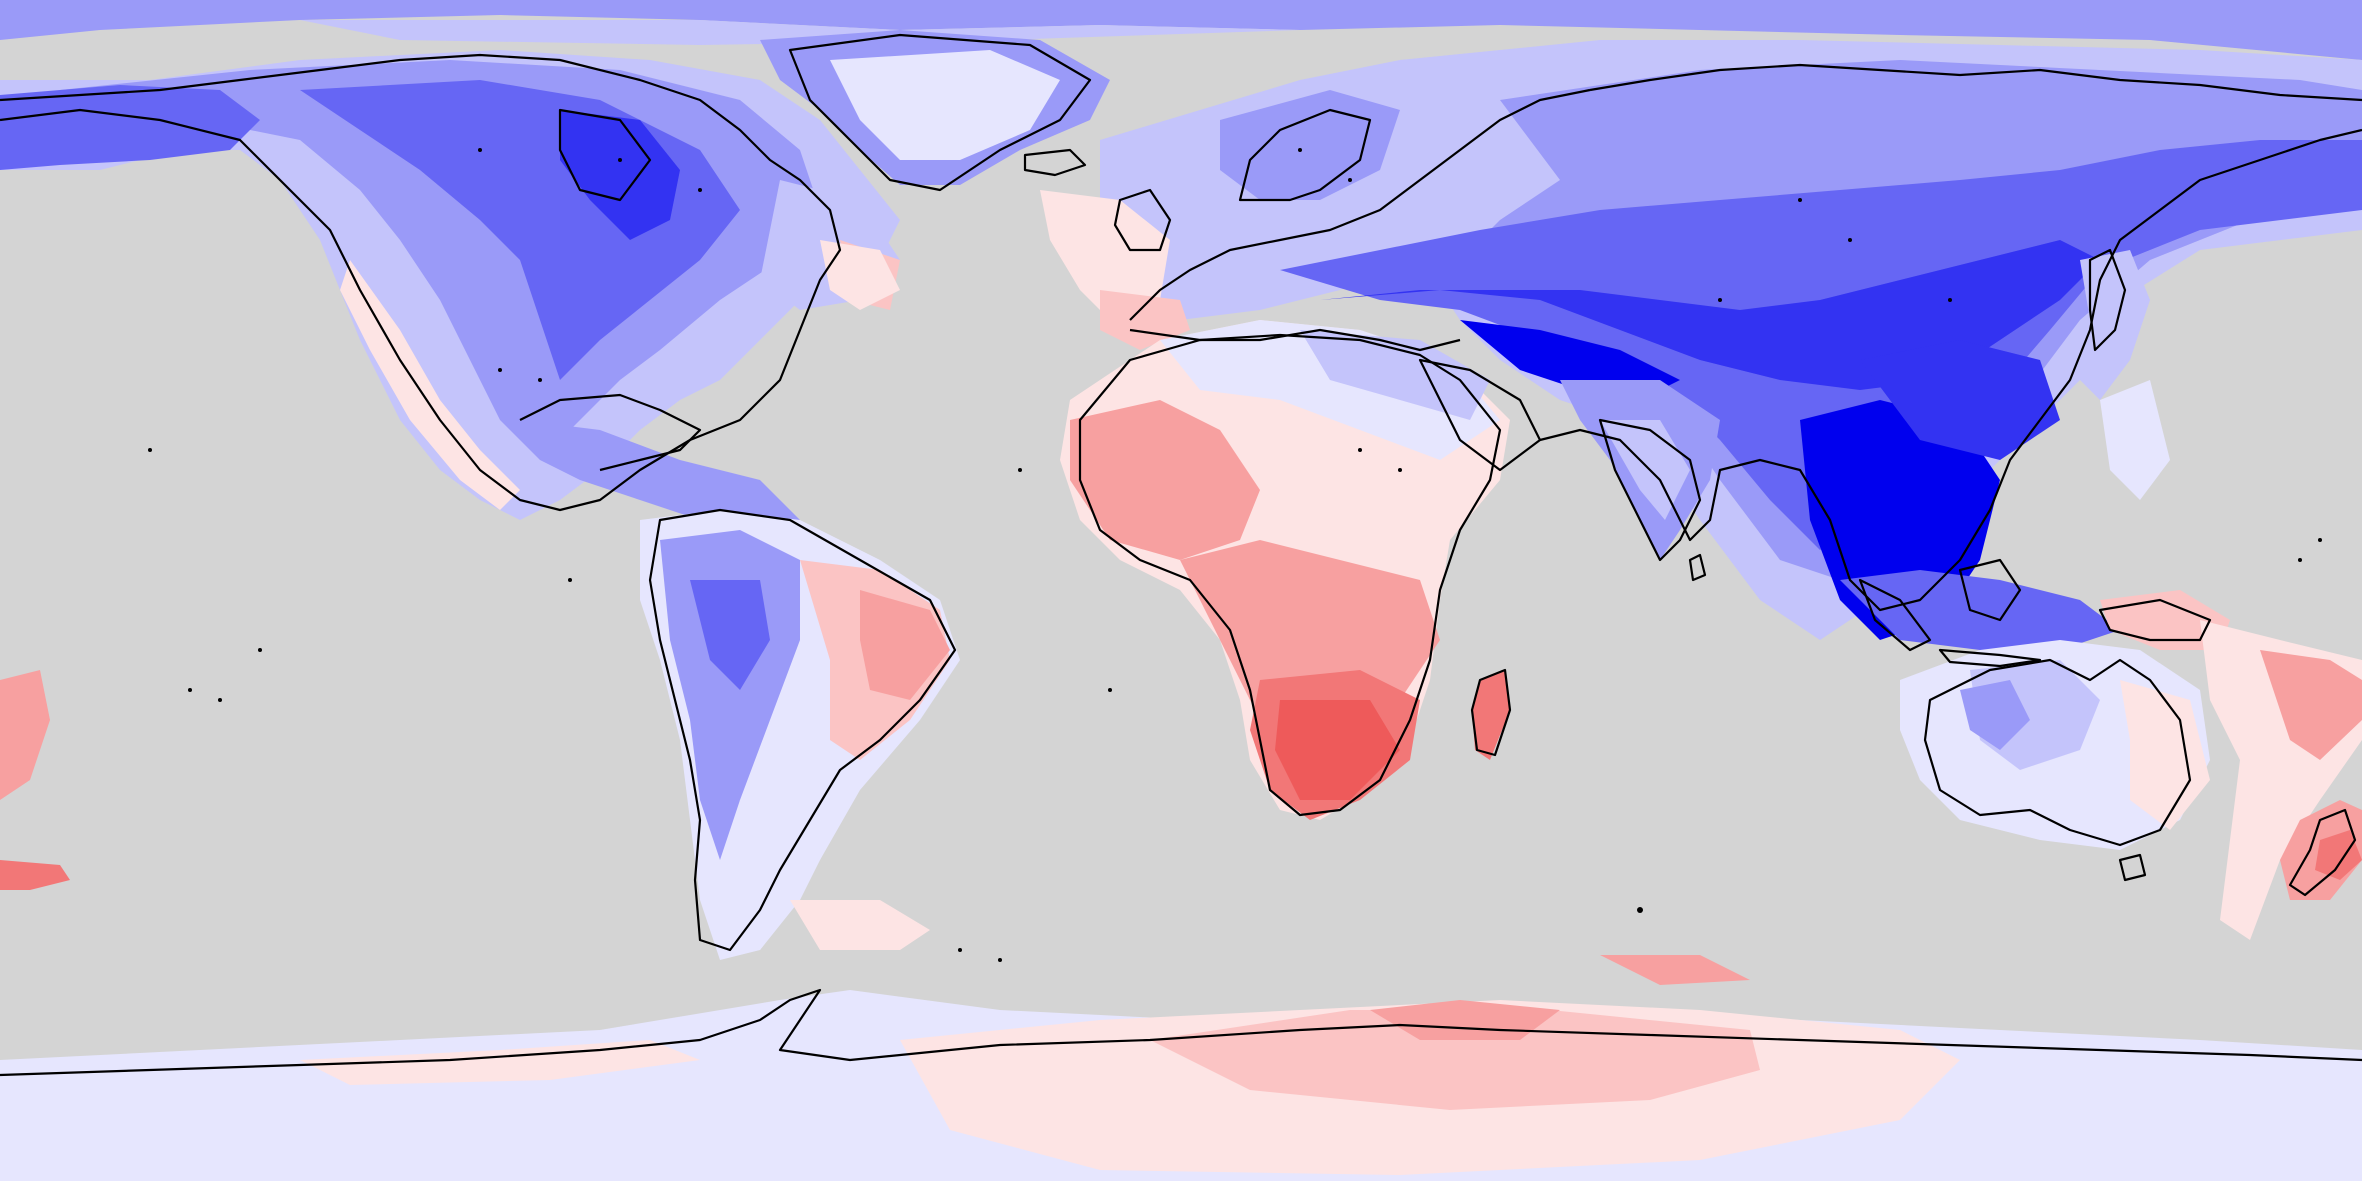 This screenshot has height=1181, width=2362. Describe the element at coordinates (2132, 867) in the screenshot. I see `coastline-tasmania` at that location.